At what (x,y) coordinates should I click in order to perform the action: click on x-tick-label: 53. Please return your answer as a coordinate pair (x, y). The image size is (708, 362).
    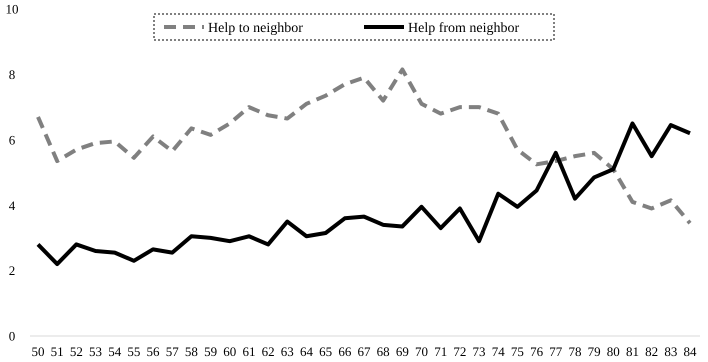
    Looking at the image, I should click on (95, 351).